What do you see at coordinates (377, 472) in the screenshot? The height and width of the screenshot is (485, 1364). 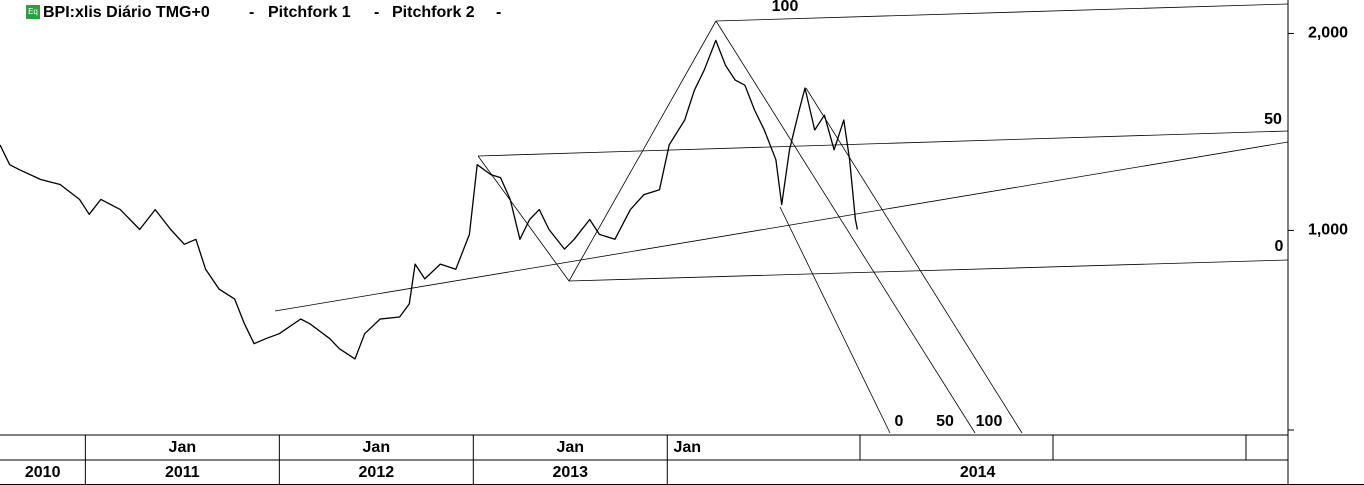 I see `year-label: 2012` at bounding box center [377, 472].